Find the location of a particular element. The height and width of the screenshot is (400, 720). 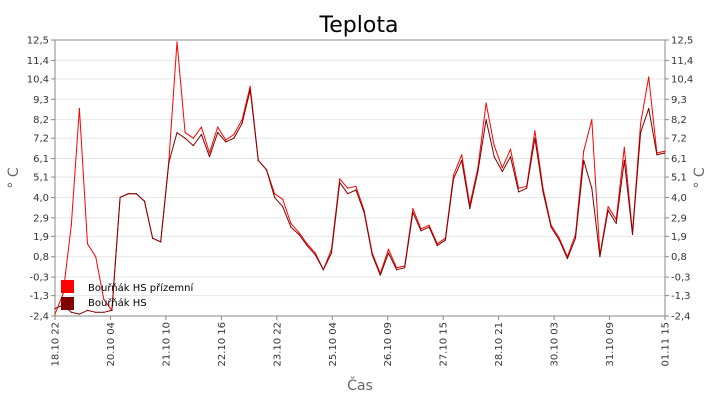

x-tick-label: 28.10 21 is located at coordinates (499, 344).